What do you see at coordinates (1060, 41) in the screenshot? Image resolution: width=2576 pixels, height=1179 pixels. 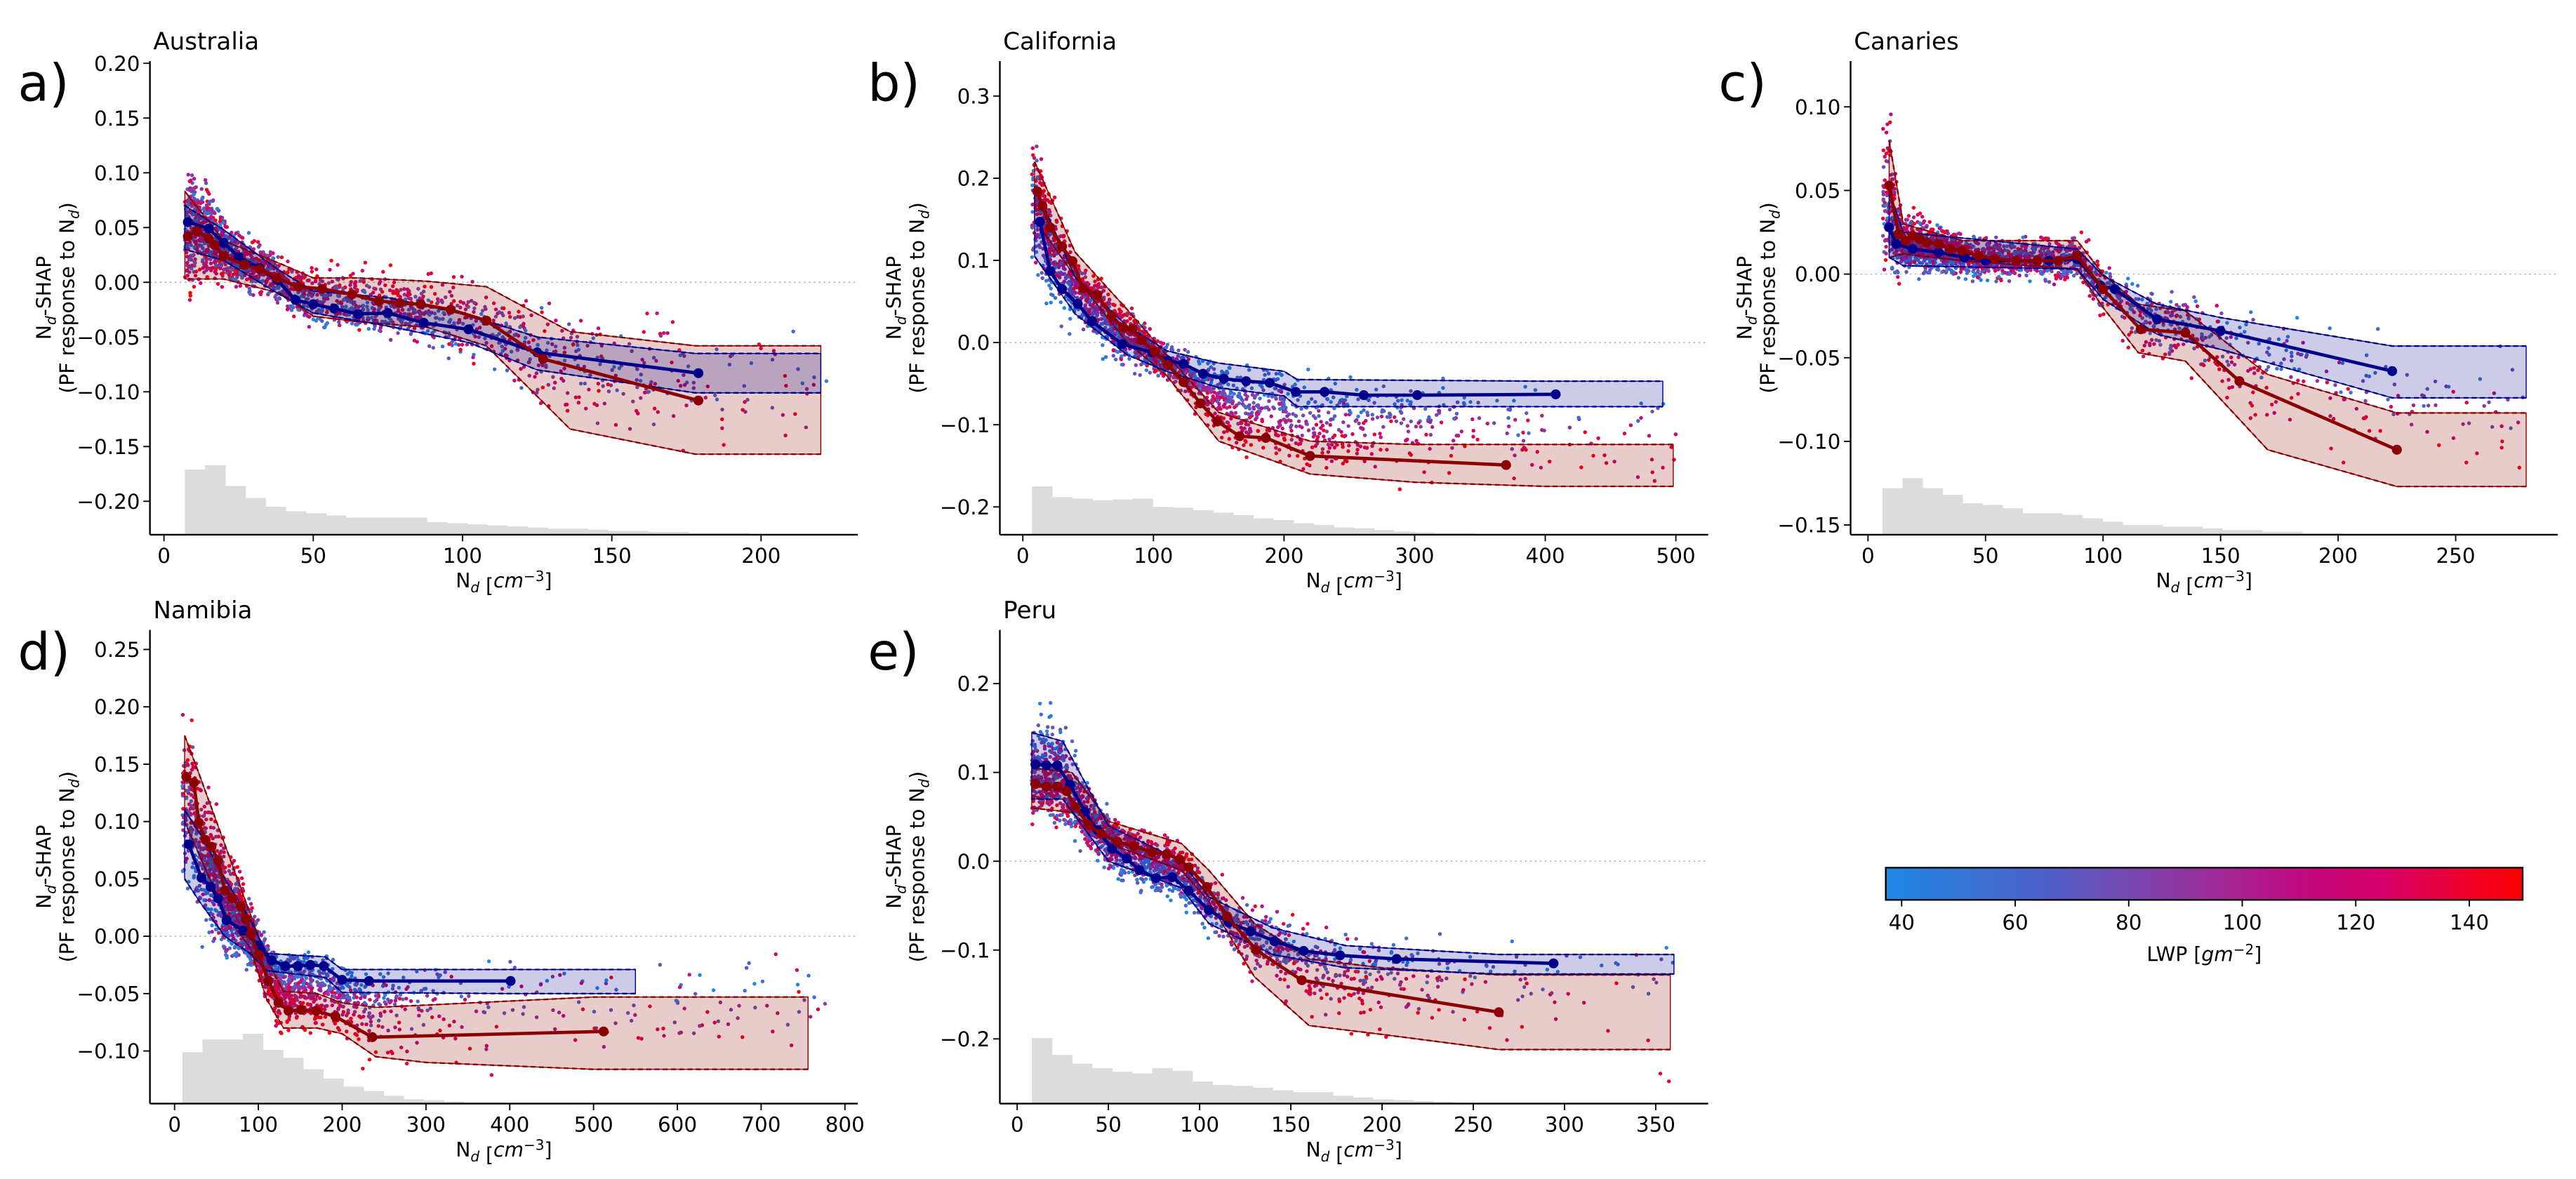 I see `panel-title: California` at bounding box center [1060, 41].